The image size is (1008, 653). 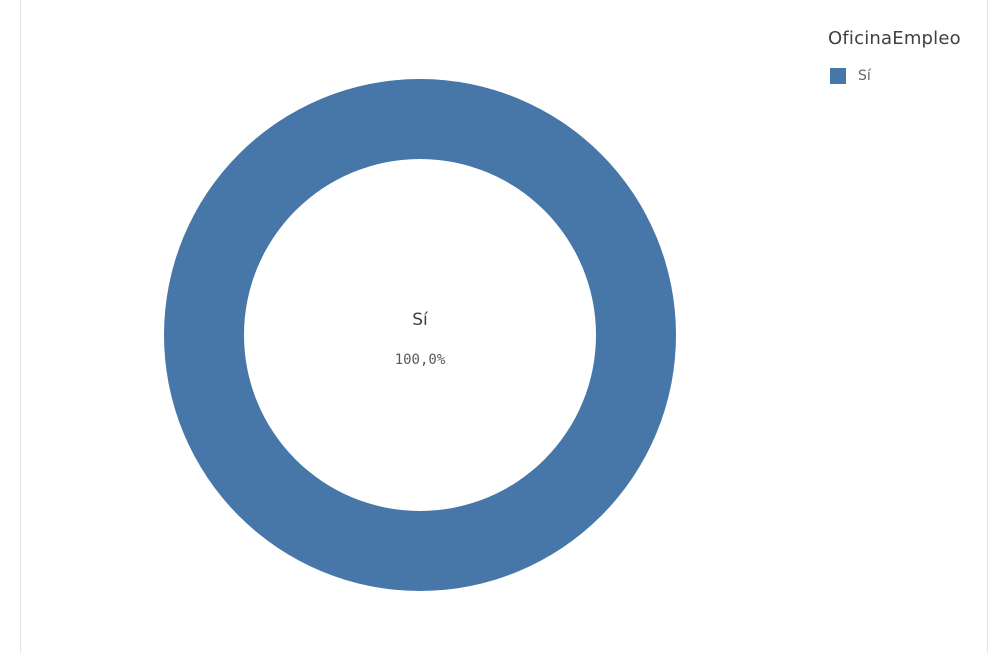 What do you see at coordinates (914, 76) in the screenshot?
I see `legend-item-si: Sí` at bounding box center [914, 76].